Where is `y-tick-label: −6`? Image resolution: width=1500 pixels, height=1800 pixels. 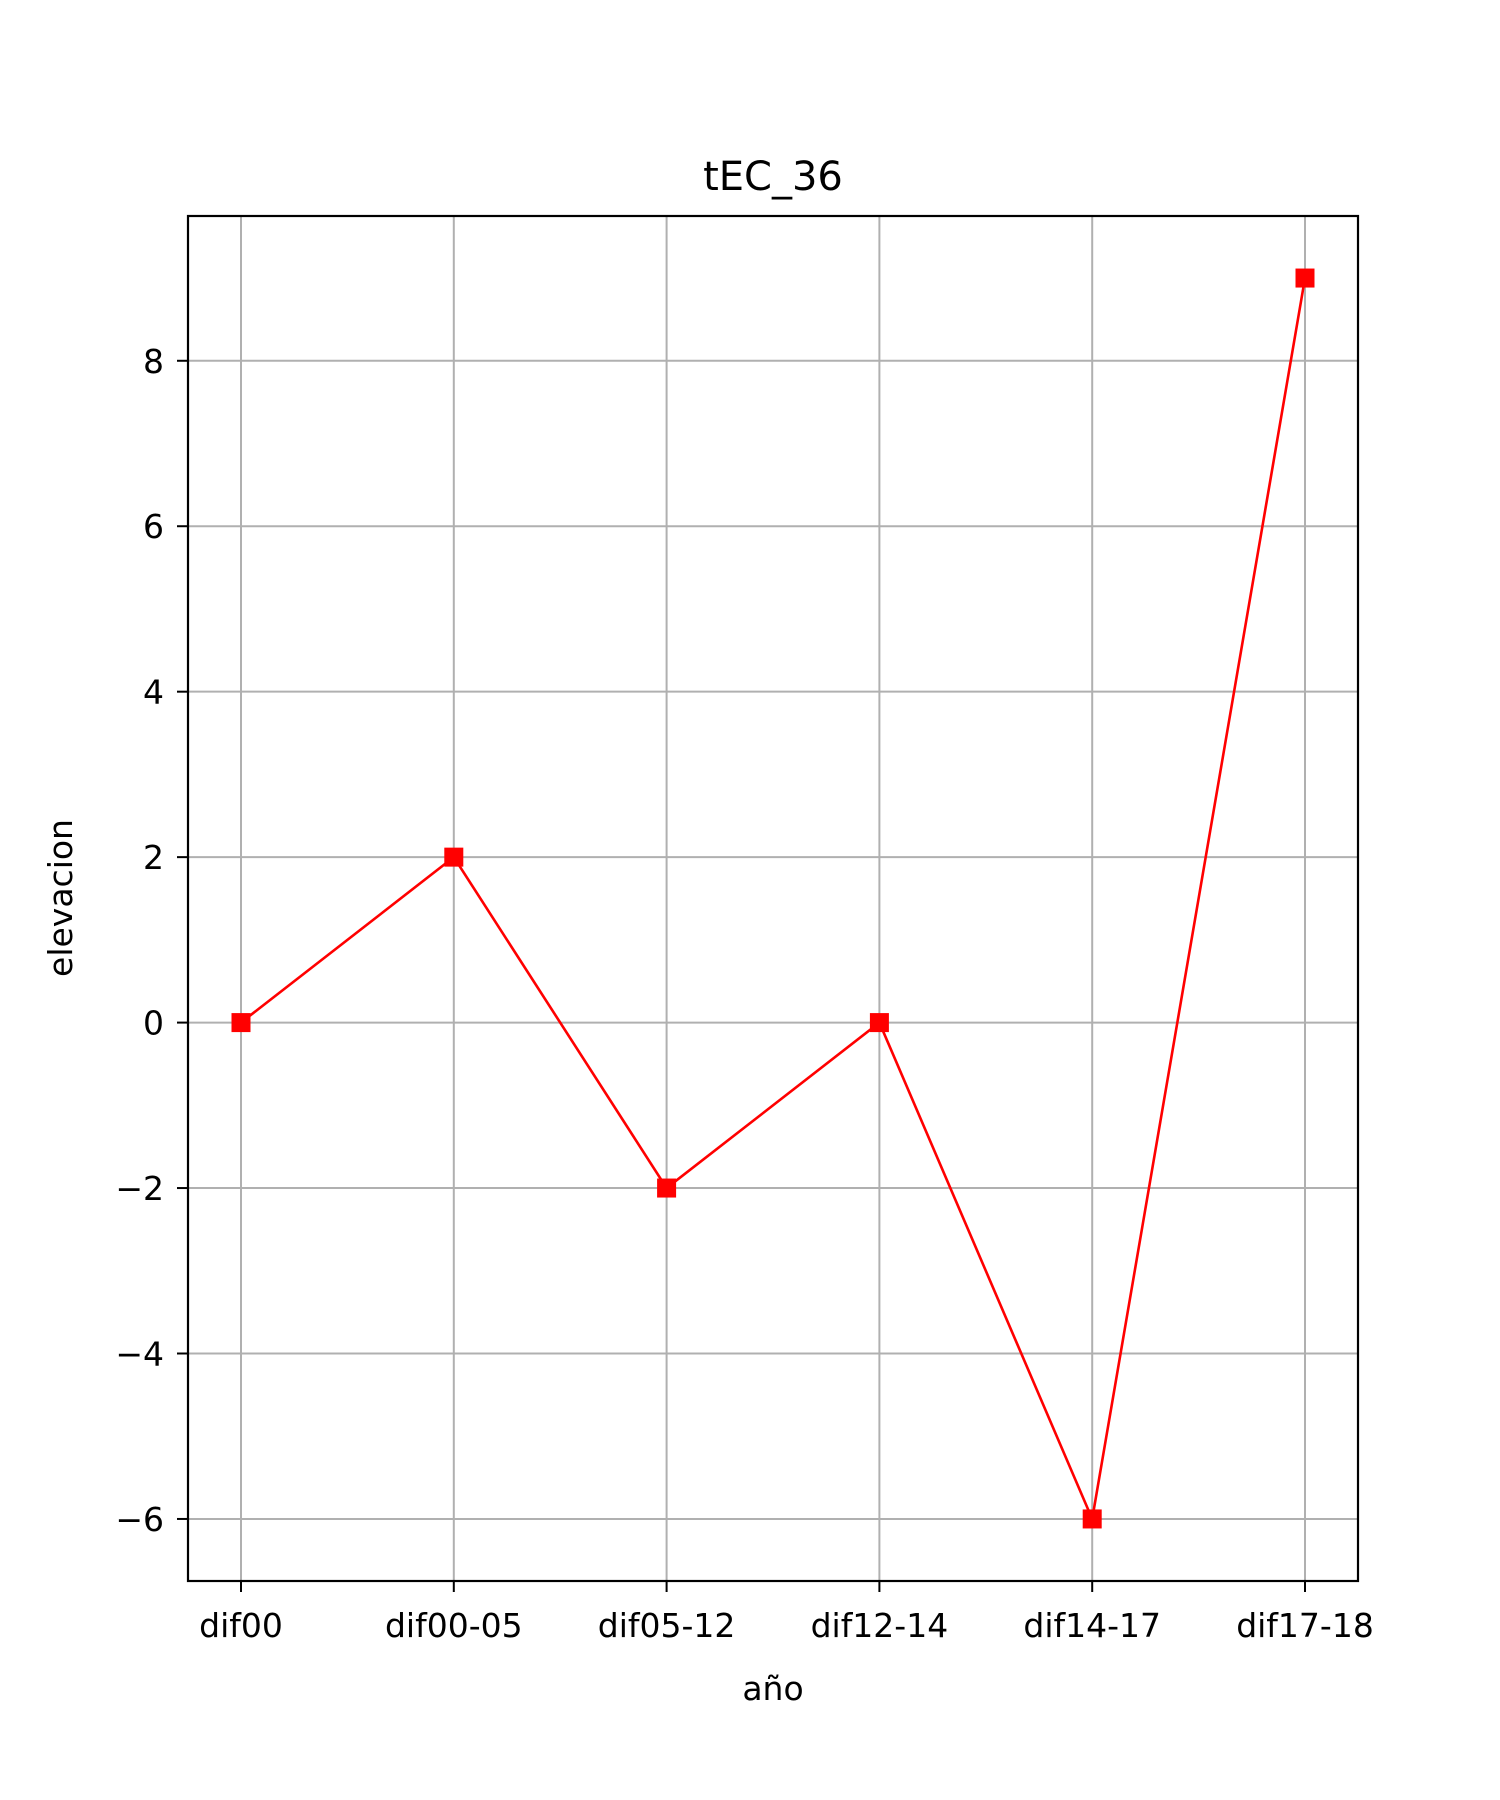
y-tick-label: −6 is located at coordinates (139, 1519).